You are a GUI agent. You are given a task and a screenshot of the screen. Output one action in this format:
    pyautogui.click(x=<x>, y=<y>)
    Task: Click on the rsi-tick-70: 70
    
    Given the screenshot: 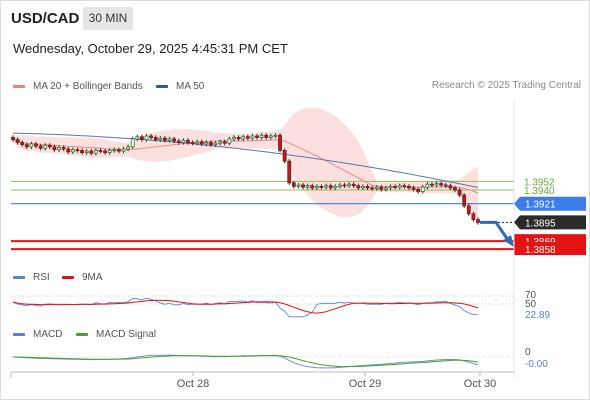 What is the action you would take?
    pyautogui.click(x=531, y=295)
    